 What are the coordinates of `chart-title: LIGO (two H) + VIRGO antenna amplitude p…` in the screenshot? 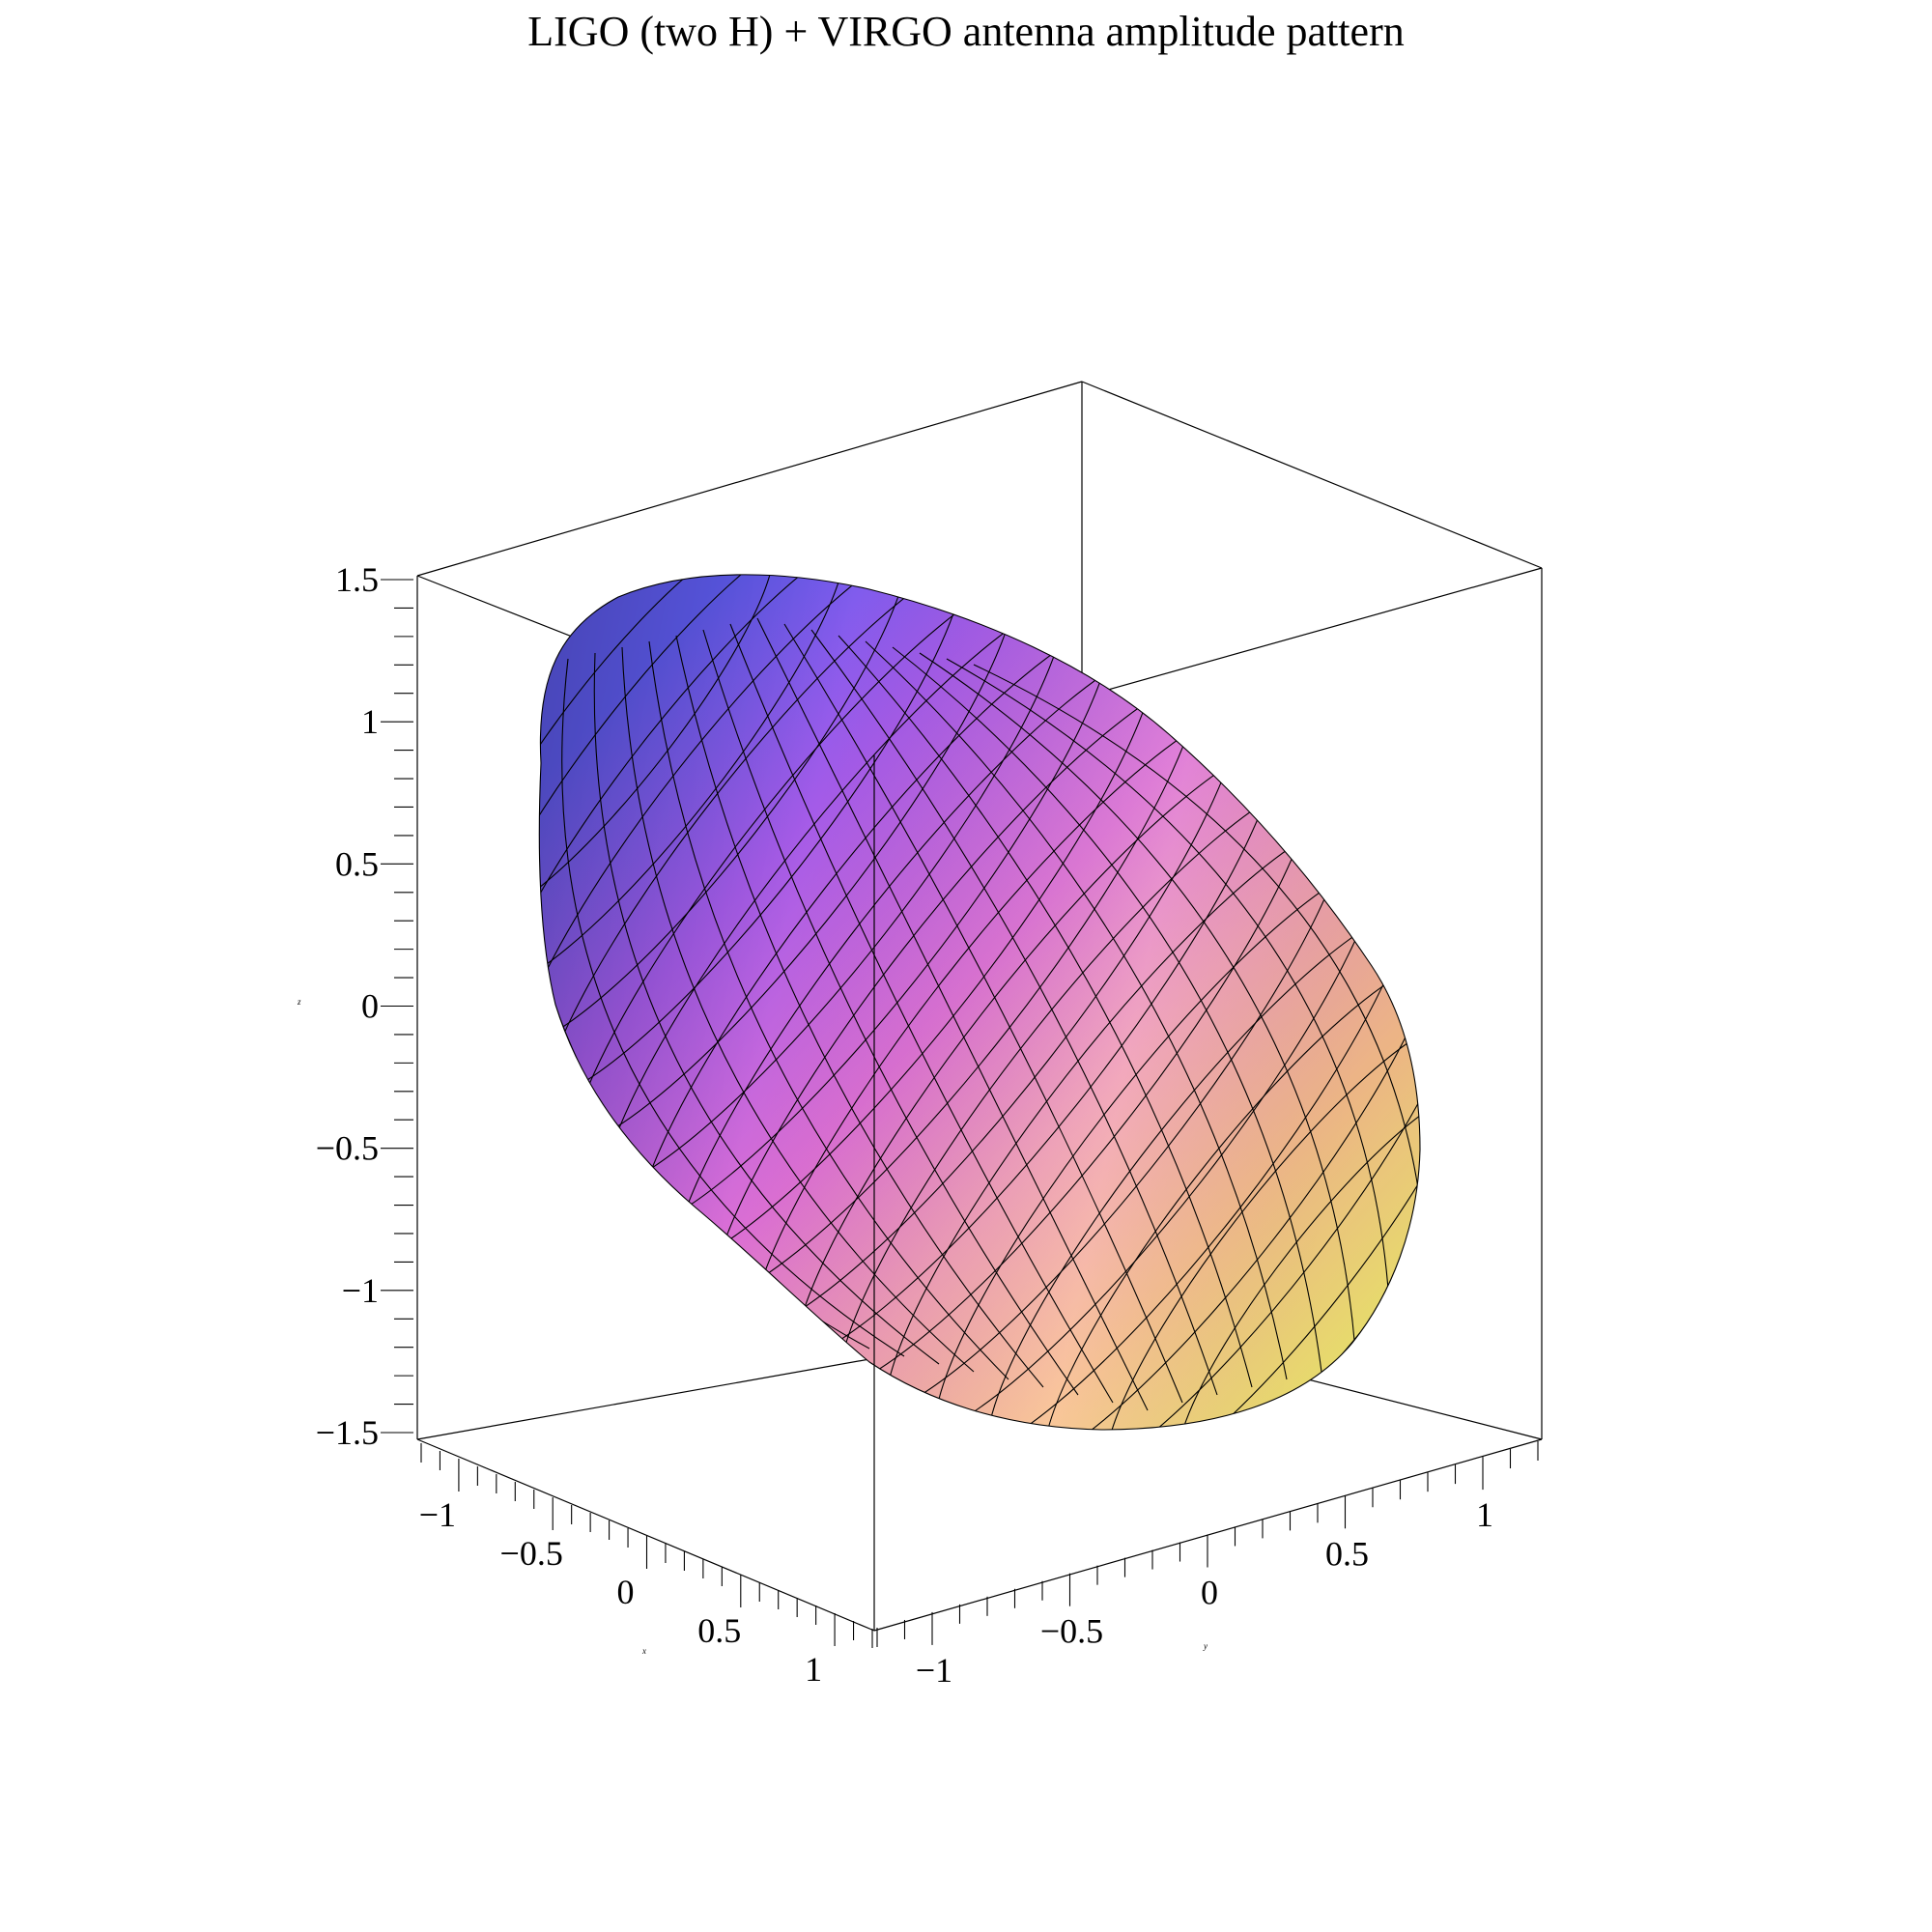 It's located at (965, 31).